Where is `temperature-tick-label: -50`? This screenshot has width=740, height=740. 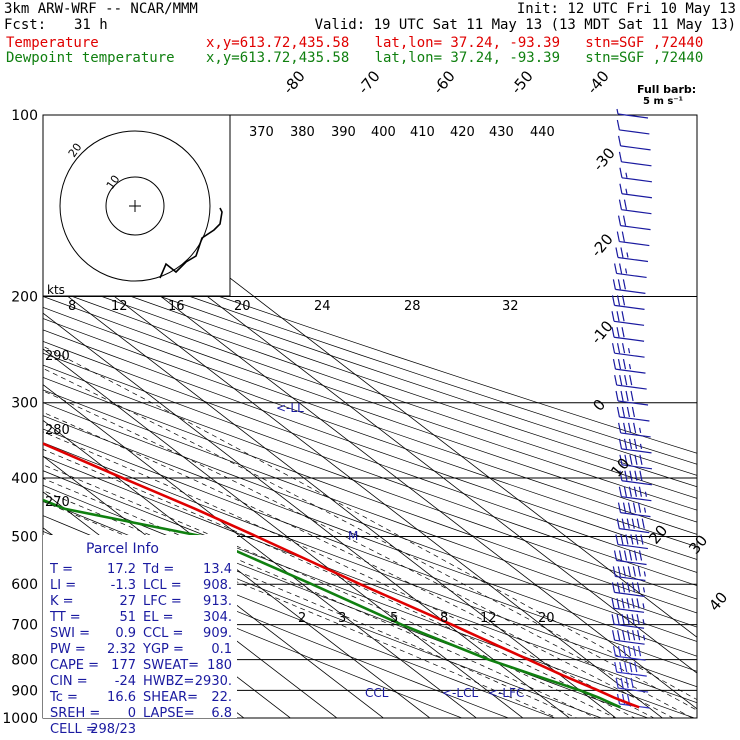 temperature-tick-label: -50 is located at coordinates (522, 82).